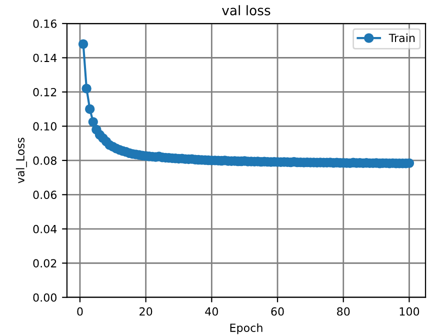 This screenshot has height=336, width=432. Describe the element at coordinates (401, 38) in the screenshot. I see `legend-label: Train` at that location.